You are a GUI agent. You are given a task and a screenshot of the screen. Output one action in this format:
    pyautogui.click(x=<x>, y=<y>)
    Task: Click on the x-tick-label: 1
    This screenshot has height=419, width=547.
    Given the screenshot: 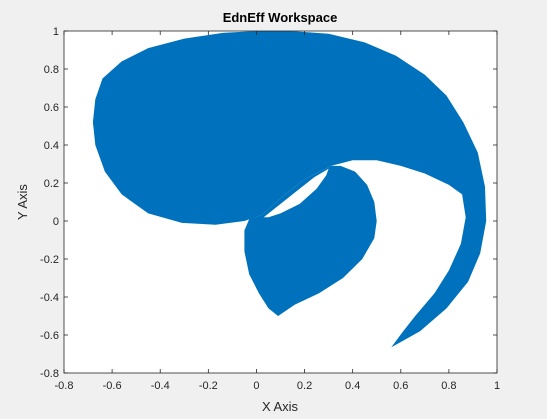 What is the action you would take?
    pyautogui.click(x=497, y=386)
    